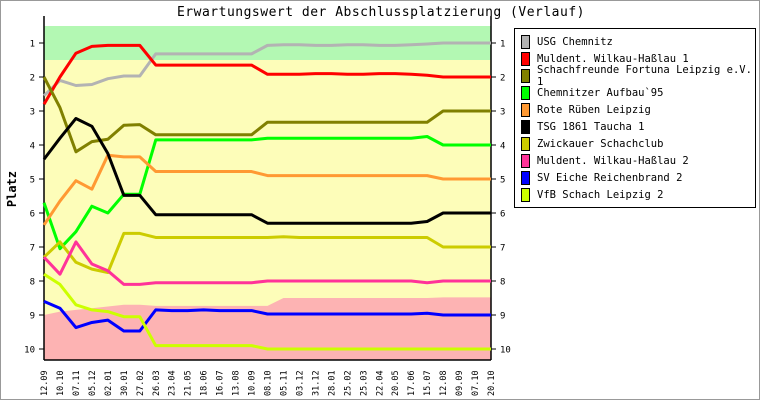 The image size is (760, 400). Describe the element at coordinates (502, 249) in the screenshot. I see `y-tick-label-right: 7` at that location.